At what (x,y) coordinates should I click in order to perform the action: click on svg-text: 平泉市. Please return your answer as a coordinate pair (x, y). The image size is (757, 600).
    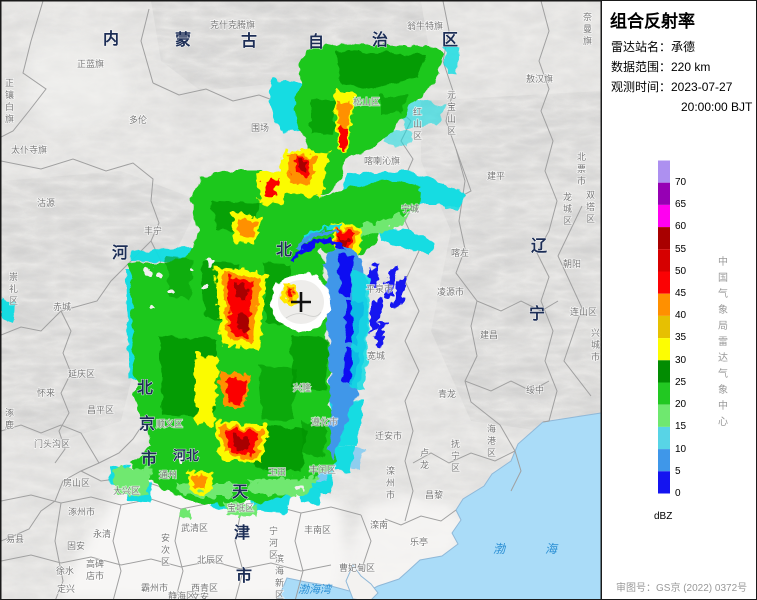
    Looking at the image, I should click on (379, 288).